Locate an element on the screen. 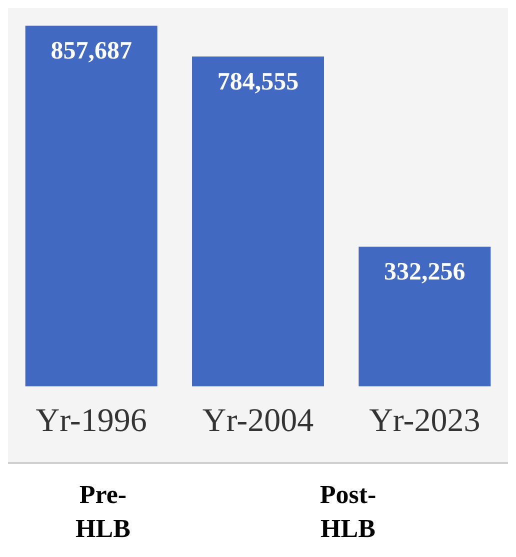  data-label: 332,256 is located at coordinates (425, 272).